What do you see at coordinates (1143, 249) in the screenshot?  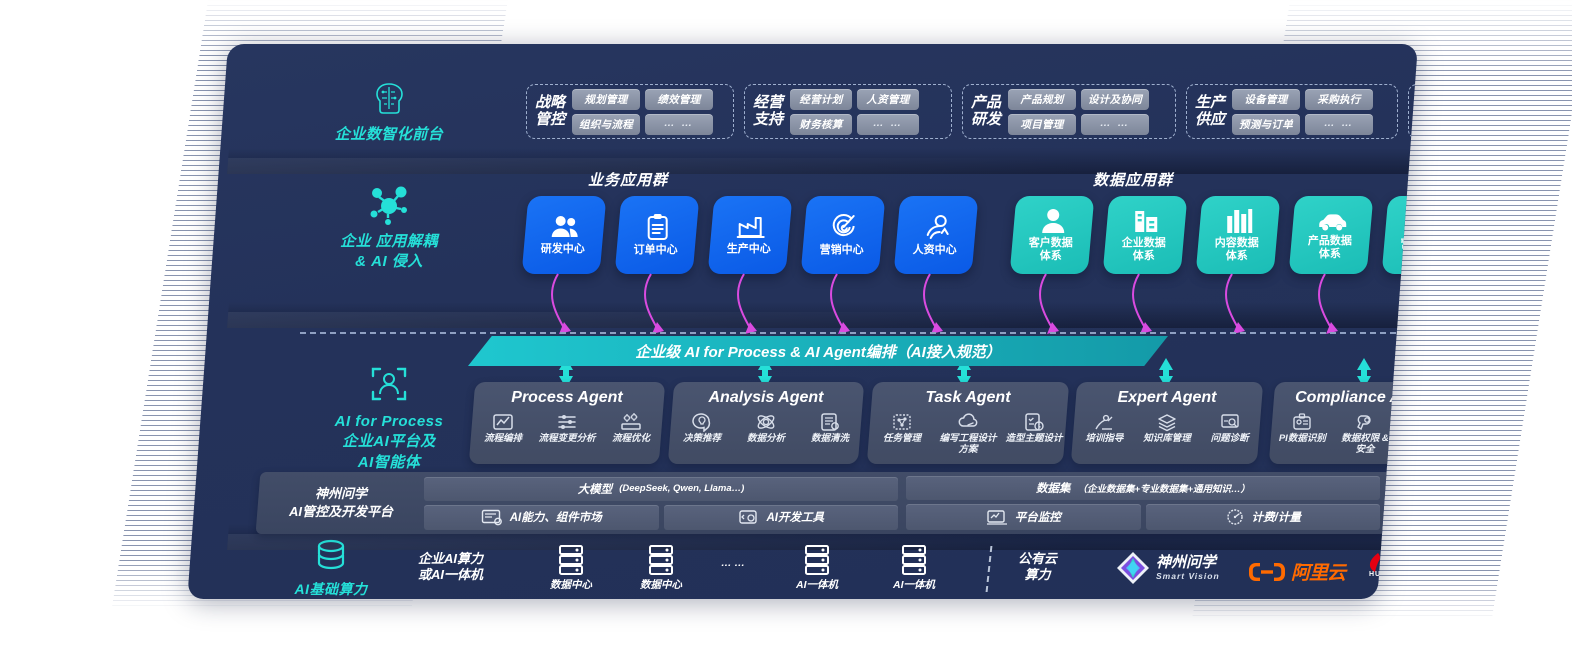 I see `data-card-enterprise-label: 企业数据 体系` at bounding box center [1143, 249].